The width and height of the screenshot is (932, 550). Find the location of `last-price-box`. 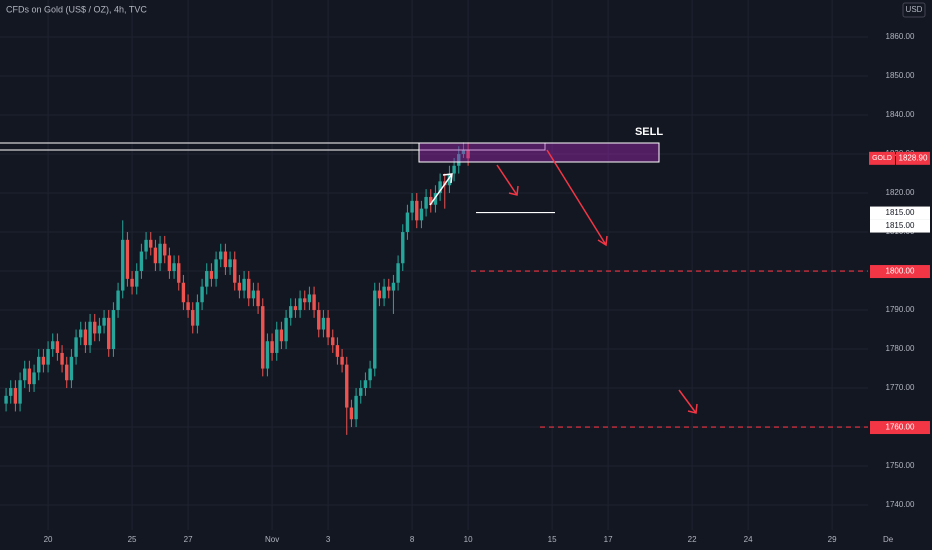

last-price-box is located at coordinates (913, 158).